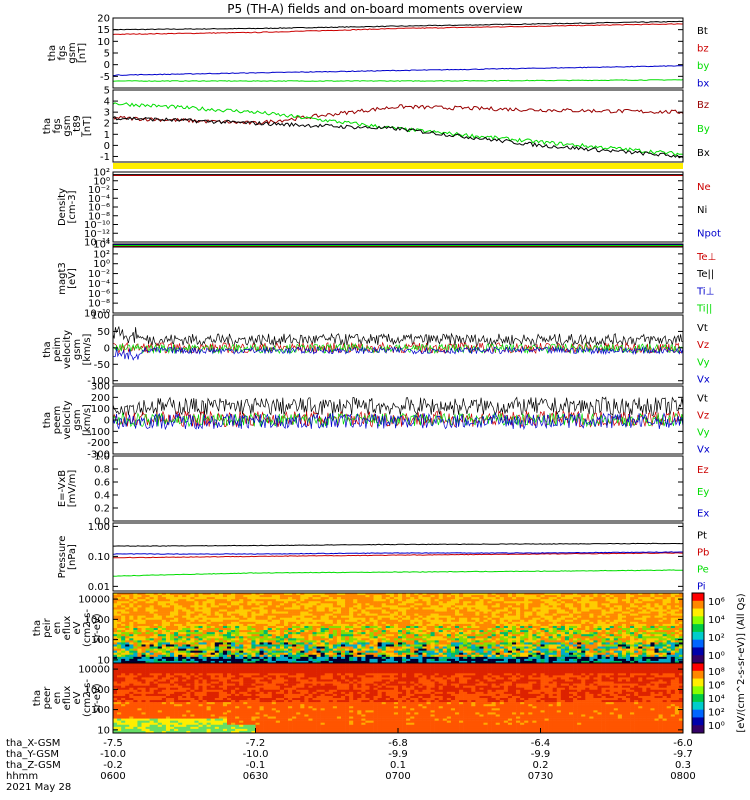 Image resolution: width=750 pixels, height=800 pixels. I want to click on footer-row-label: hhmm, so click(22, 776).